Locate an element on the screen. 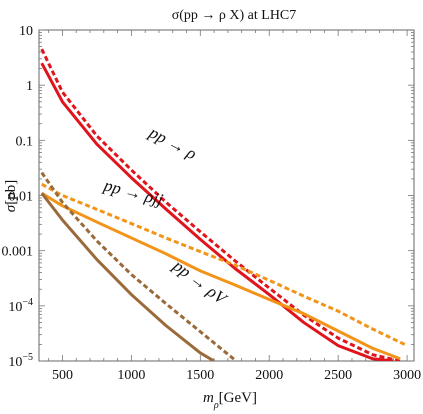 The height and width of the screenshot is (414, 423). x-tick-label: 1000 is located at coordinates (131, 375).